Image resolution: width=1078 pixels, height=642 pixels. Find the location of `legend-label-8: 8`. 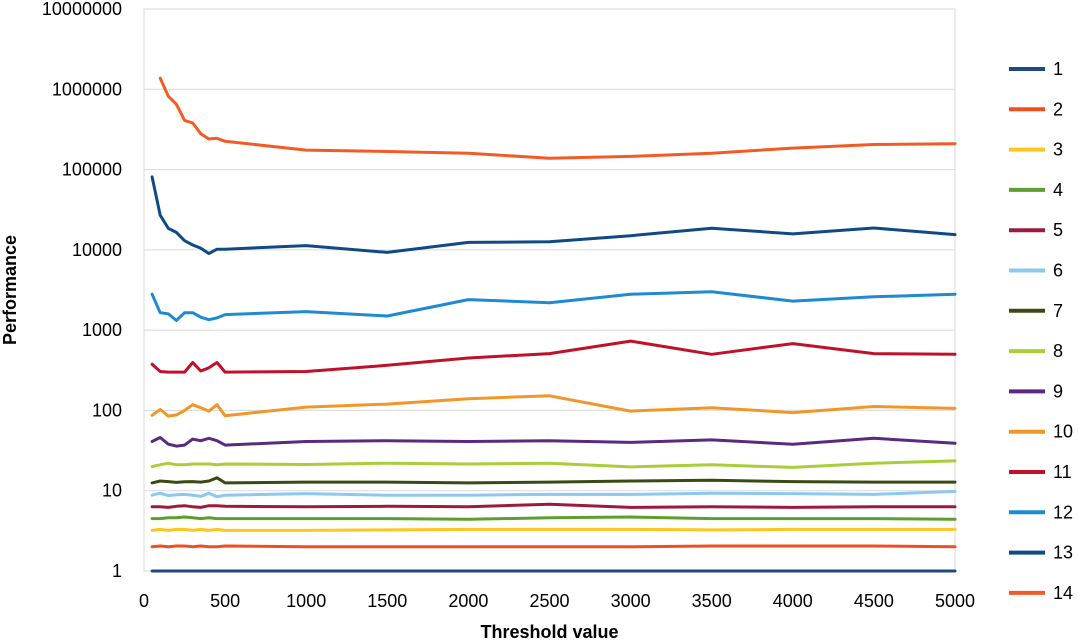

legend-label-8: 8 is located at coordinates (1058, 351).